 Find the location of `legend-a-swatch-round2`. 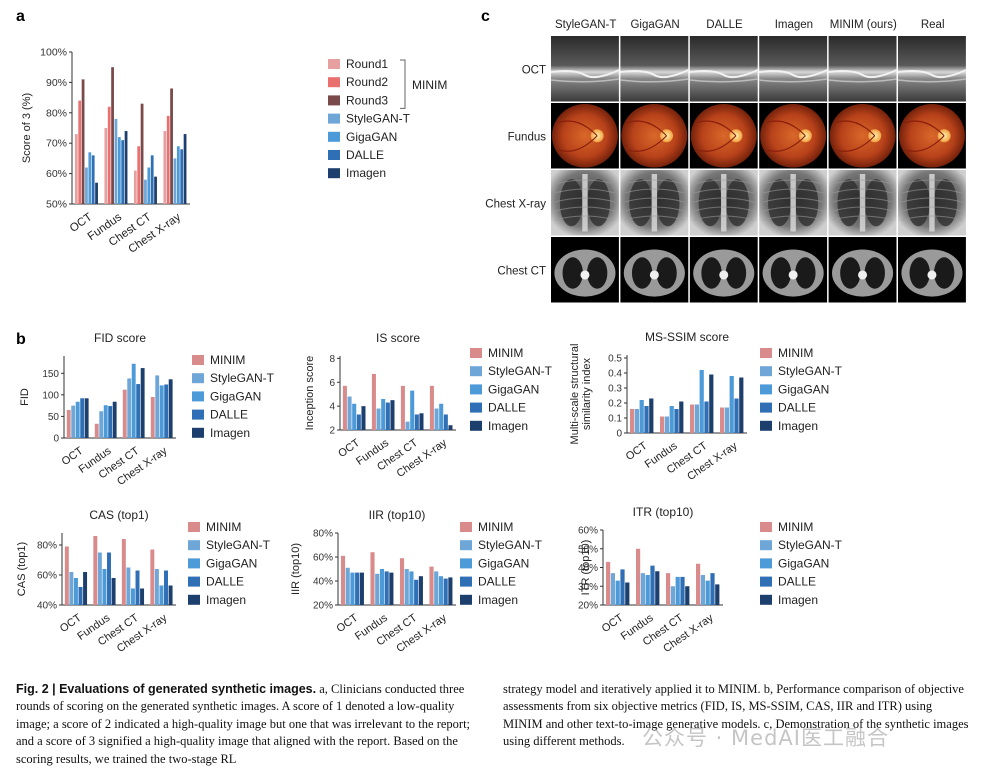

legend-a-swatch-round2 is located at coordinates (334, 82).